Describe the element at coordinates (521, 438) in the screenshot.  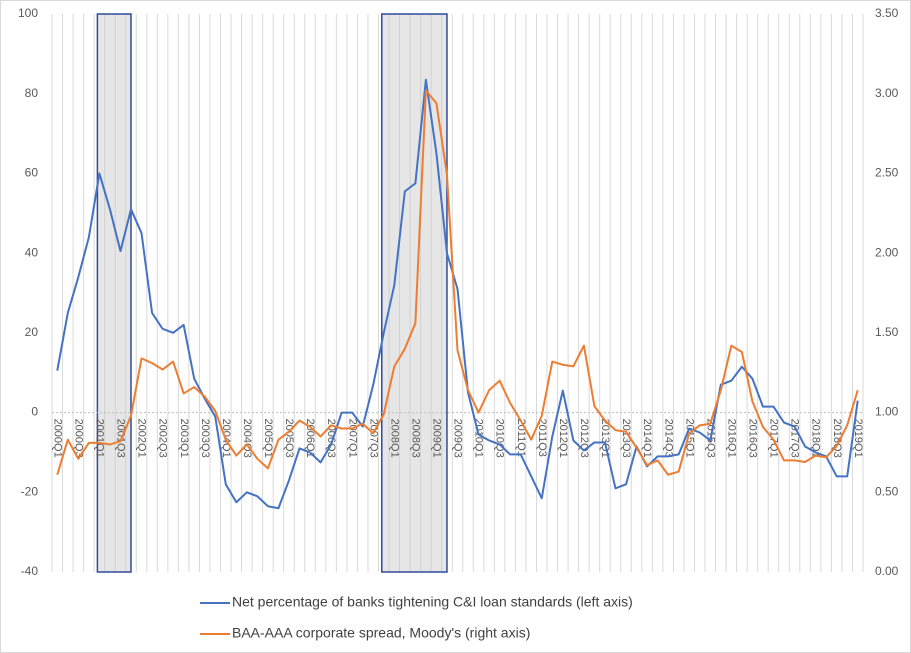
I see `x-tick-label: 2011Q1` at that location.